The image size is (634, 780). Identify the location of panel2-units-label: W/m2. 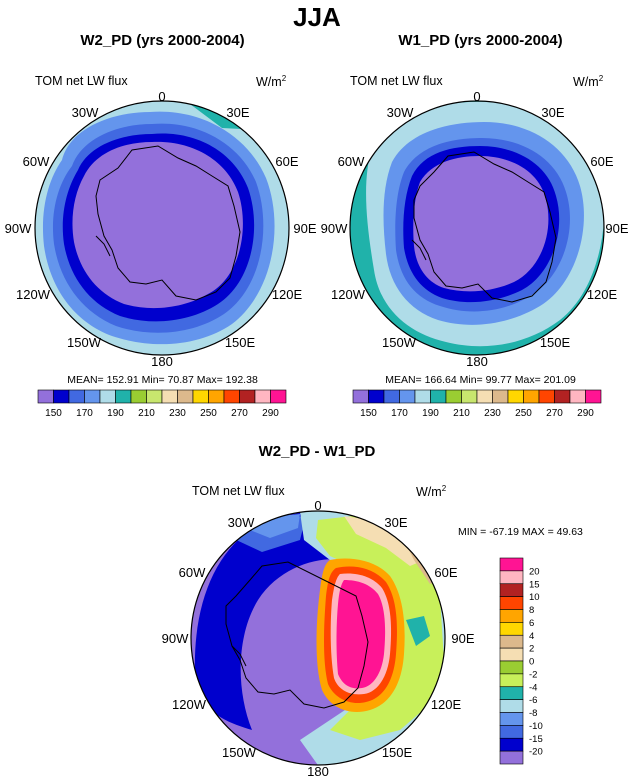
(588, 82).